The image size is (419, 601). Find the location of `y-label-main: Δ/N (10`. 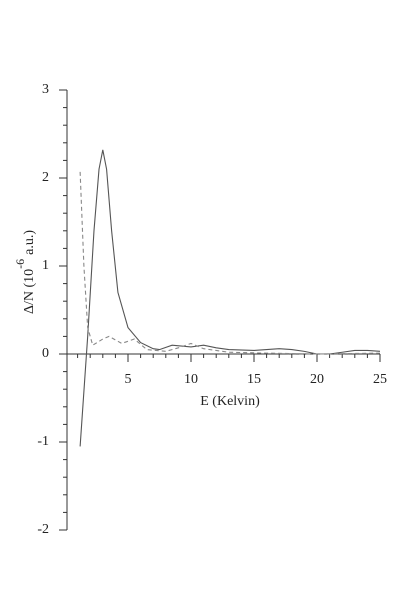

y-label-main: Δ/N (10 is located at coordinates (29, 291).